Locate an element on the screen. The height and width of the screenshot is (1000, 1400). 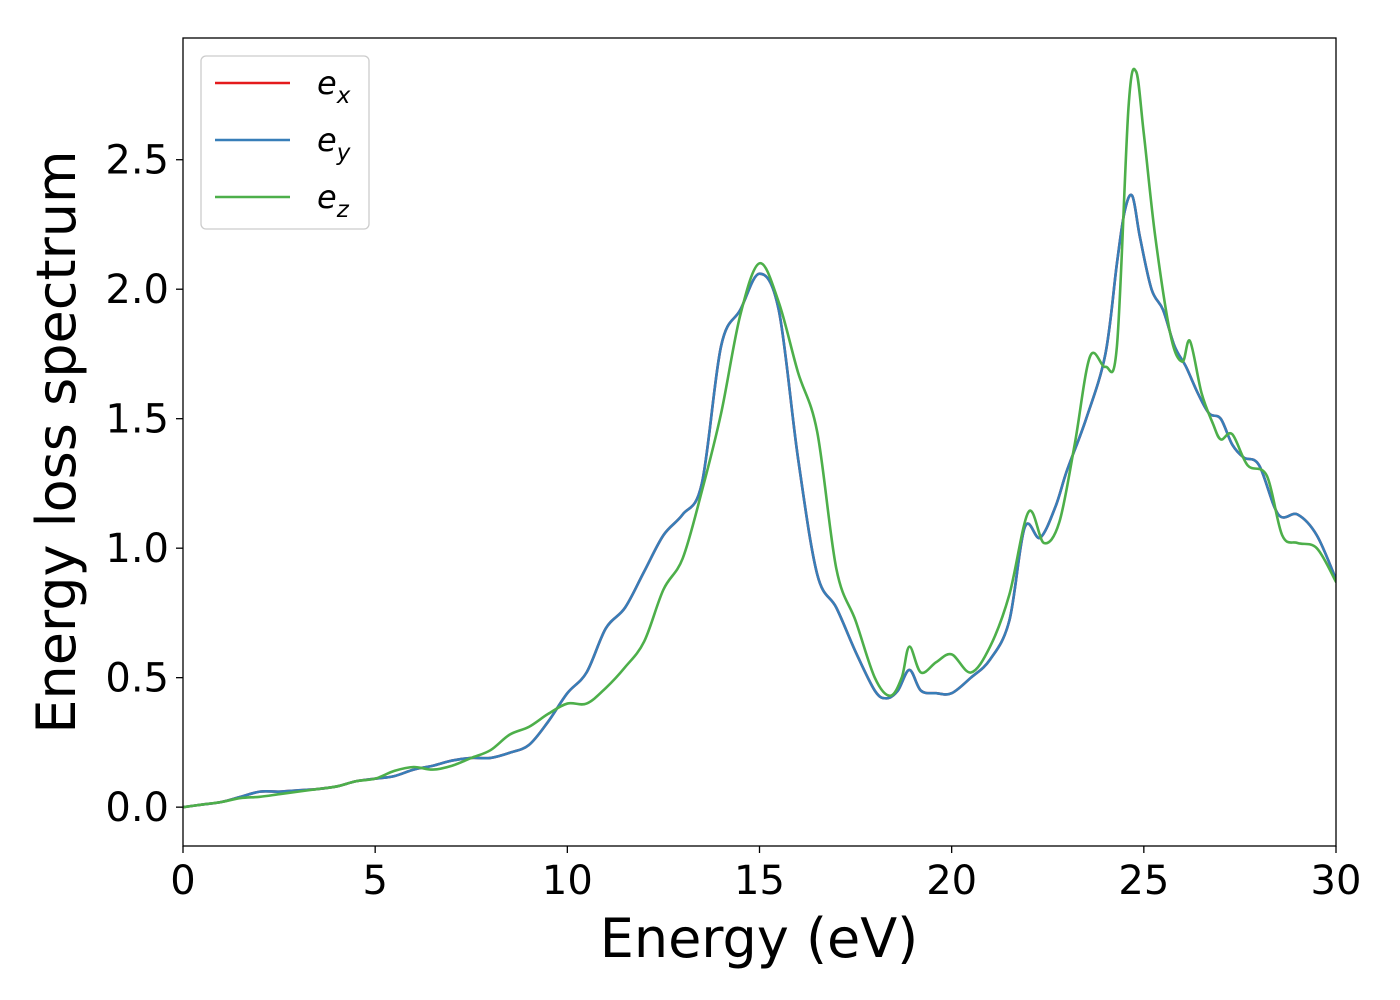
legend-frame is located at coordinates (285, 142).